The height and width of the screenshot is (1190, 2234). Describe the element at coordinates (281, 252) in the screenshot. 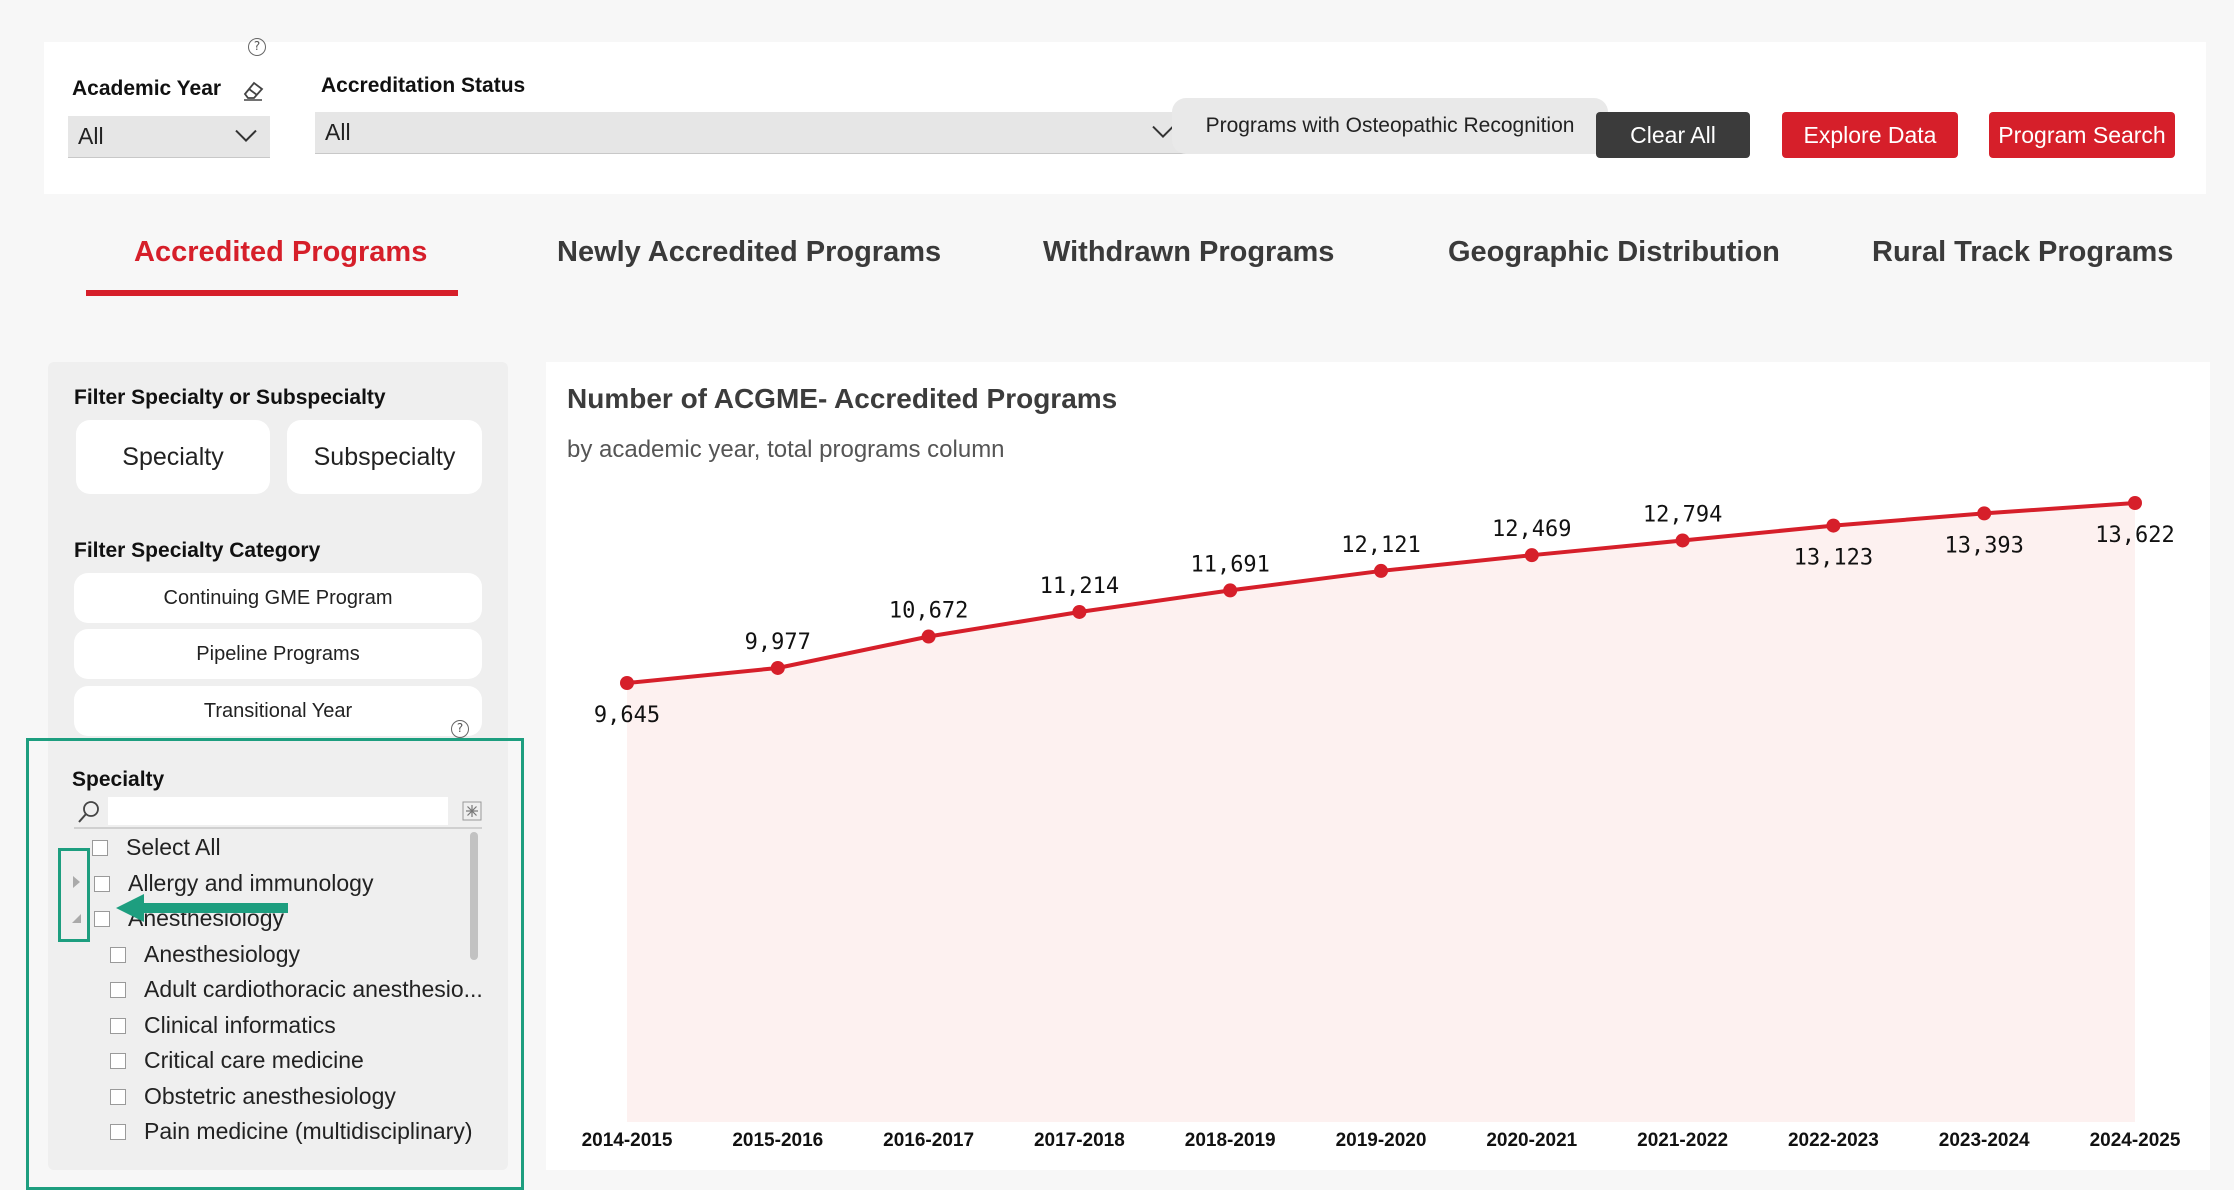

I see `tab-accredited-programs: Accredited Programs` at that location.